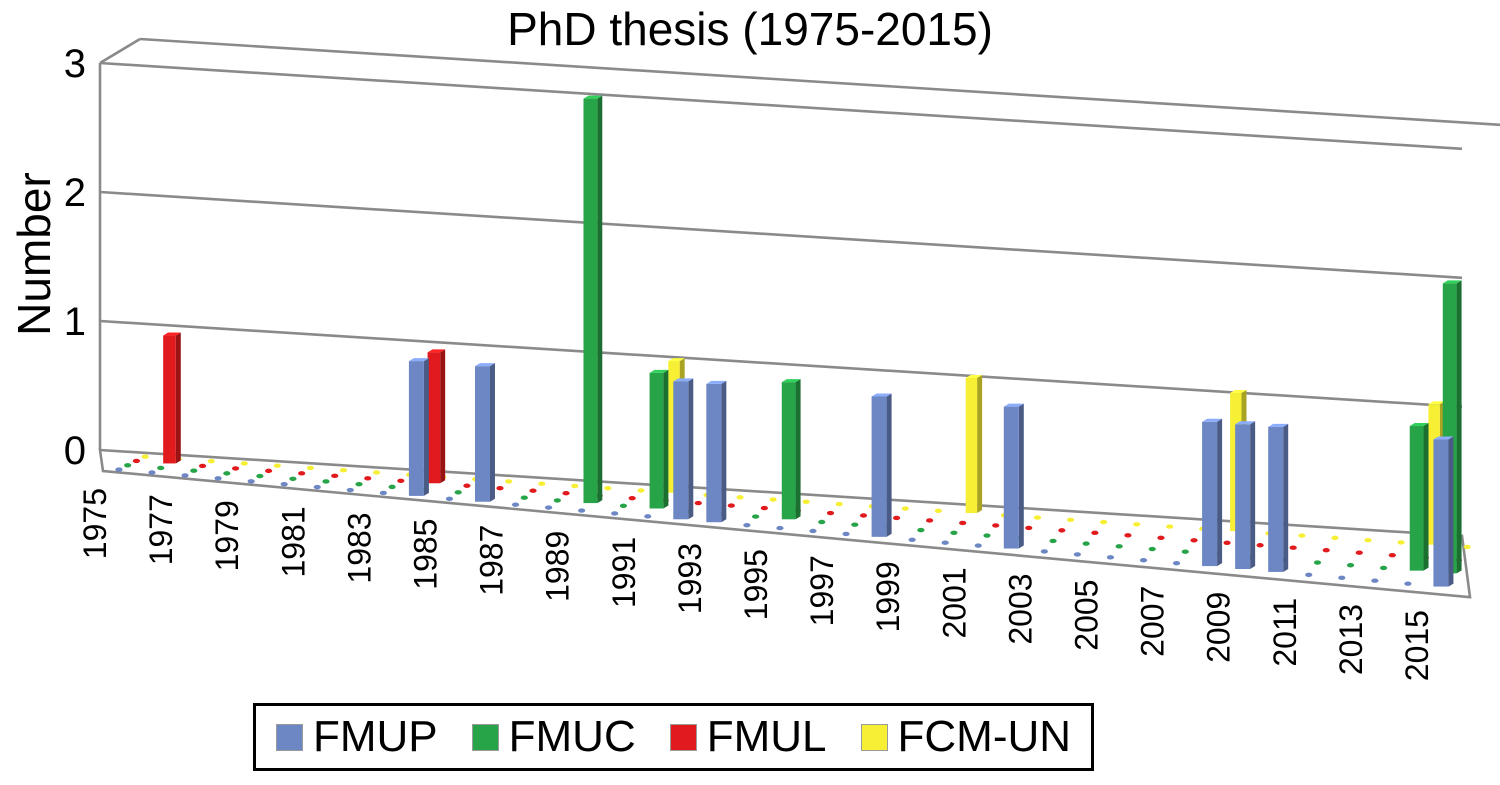 Image resolution: width=1500 pixels, height=785 pixels. What do you see at coordinates (75, 451) in the screenshot?
I see `svg-text: 0` at bounding box center [75, 451].